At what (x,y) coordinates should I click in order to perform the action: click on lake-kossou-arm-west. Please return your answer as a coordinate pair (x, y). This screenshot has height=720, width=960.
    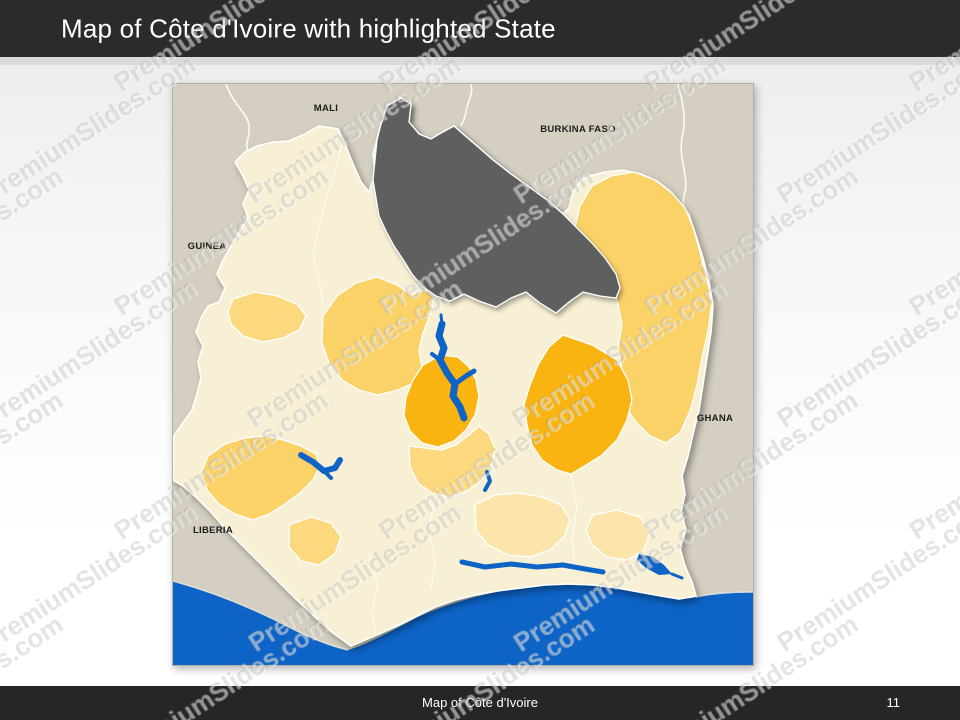
    Looking at the image, I should click on (436, 357).